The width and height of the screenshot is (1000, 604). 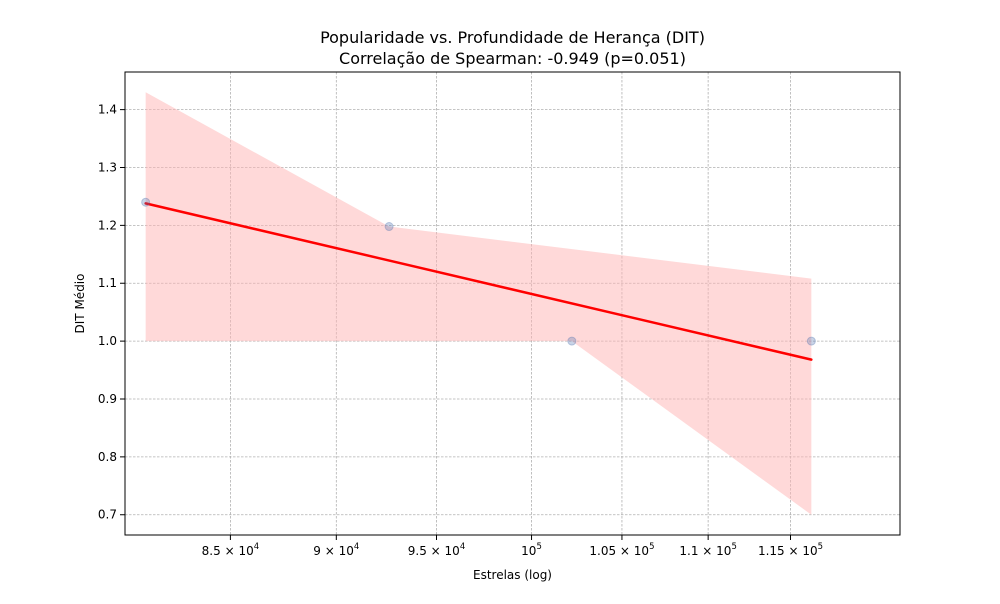 What do you see at coordinates (111, 312) in the screenshot?
I see `y-axis-ticks: 0.7 0.8 0.9 1.0 1.1 1.2 1.3 1.4` at bounding box center [111, 312].